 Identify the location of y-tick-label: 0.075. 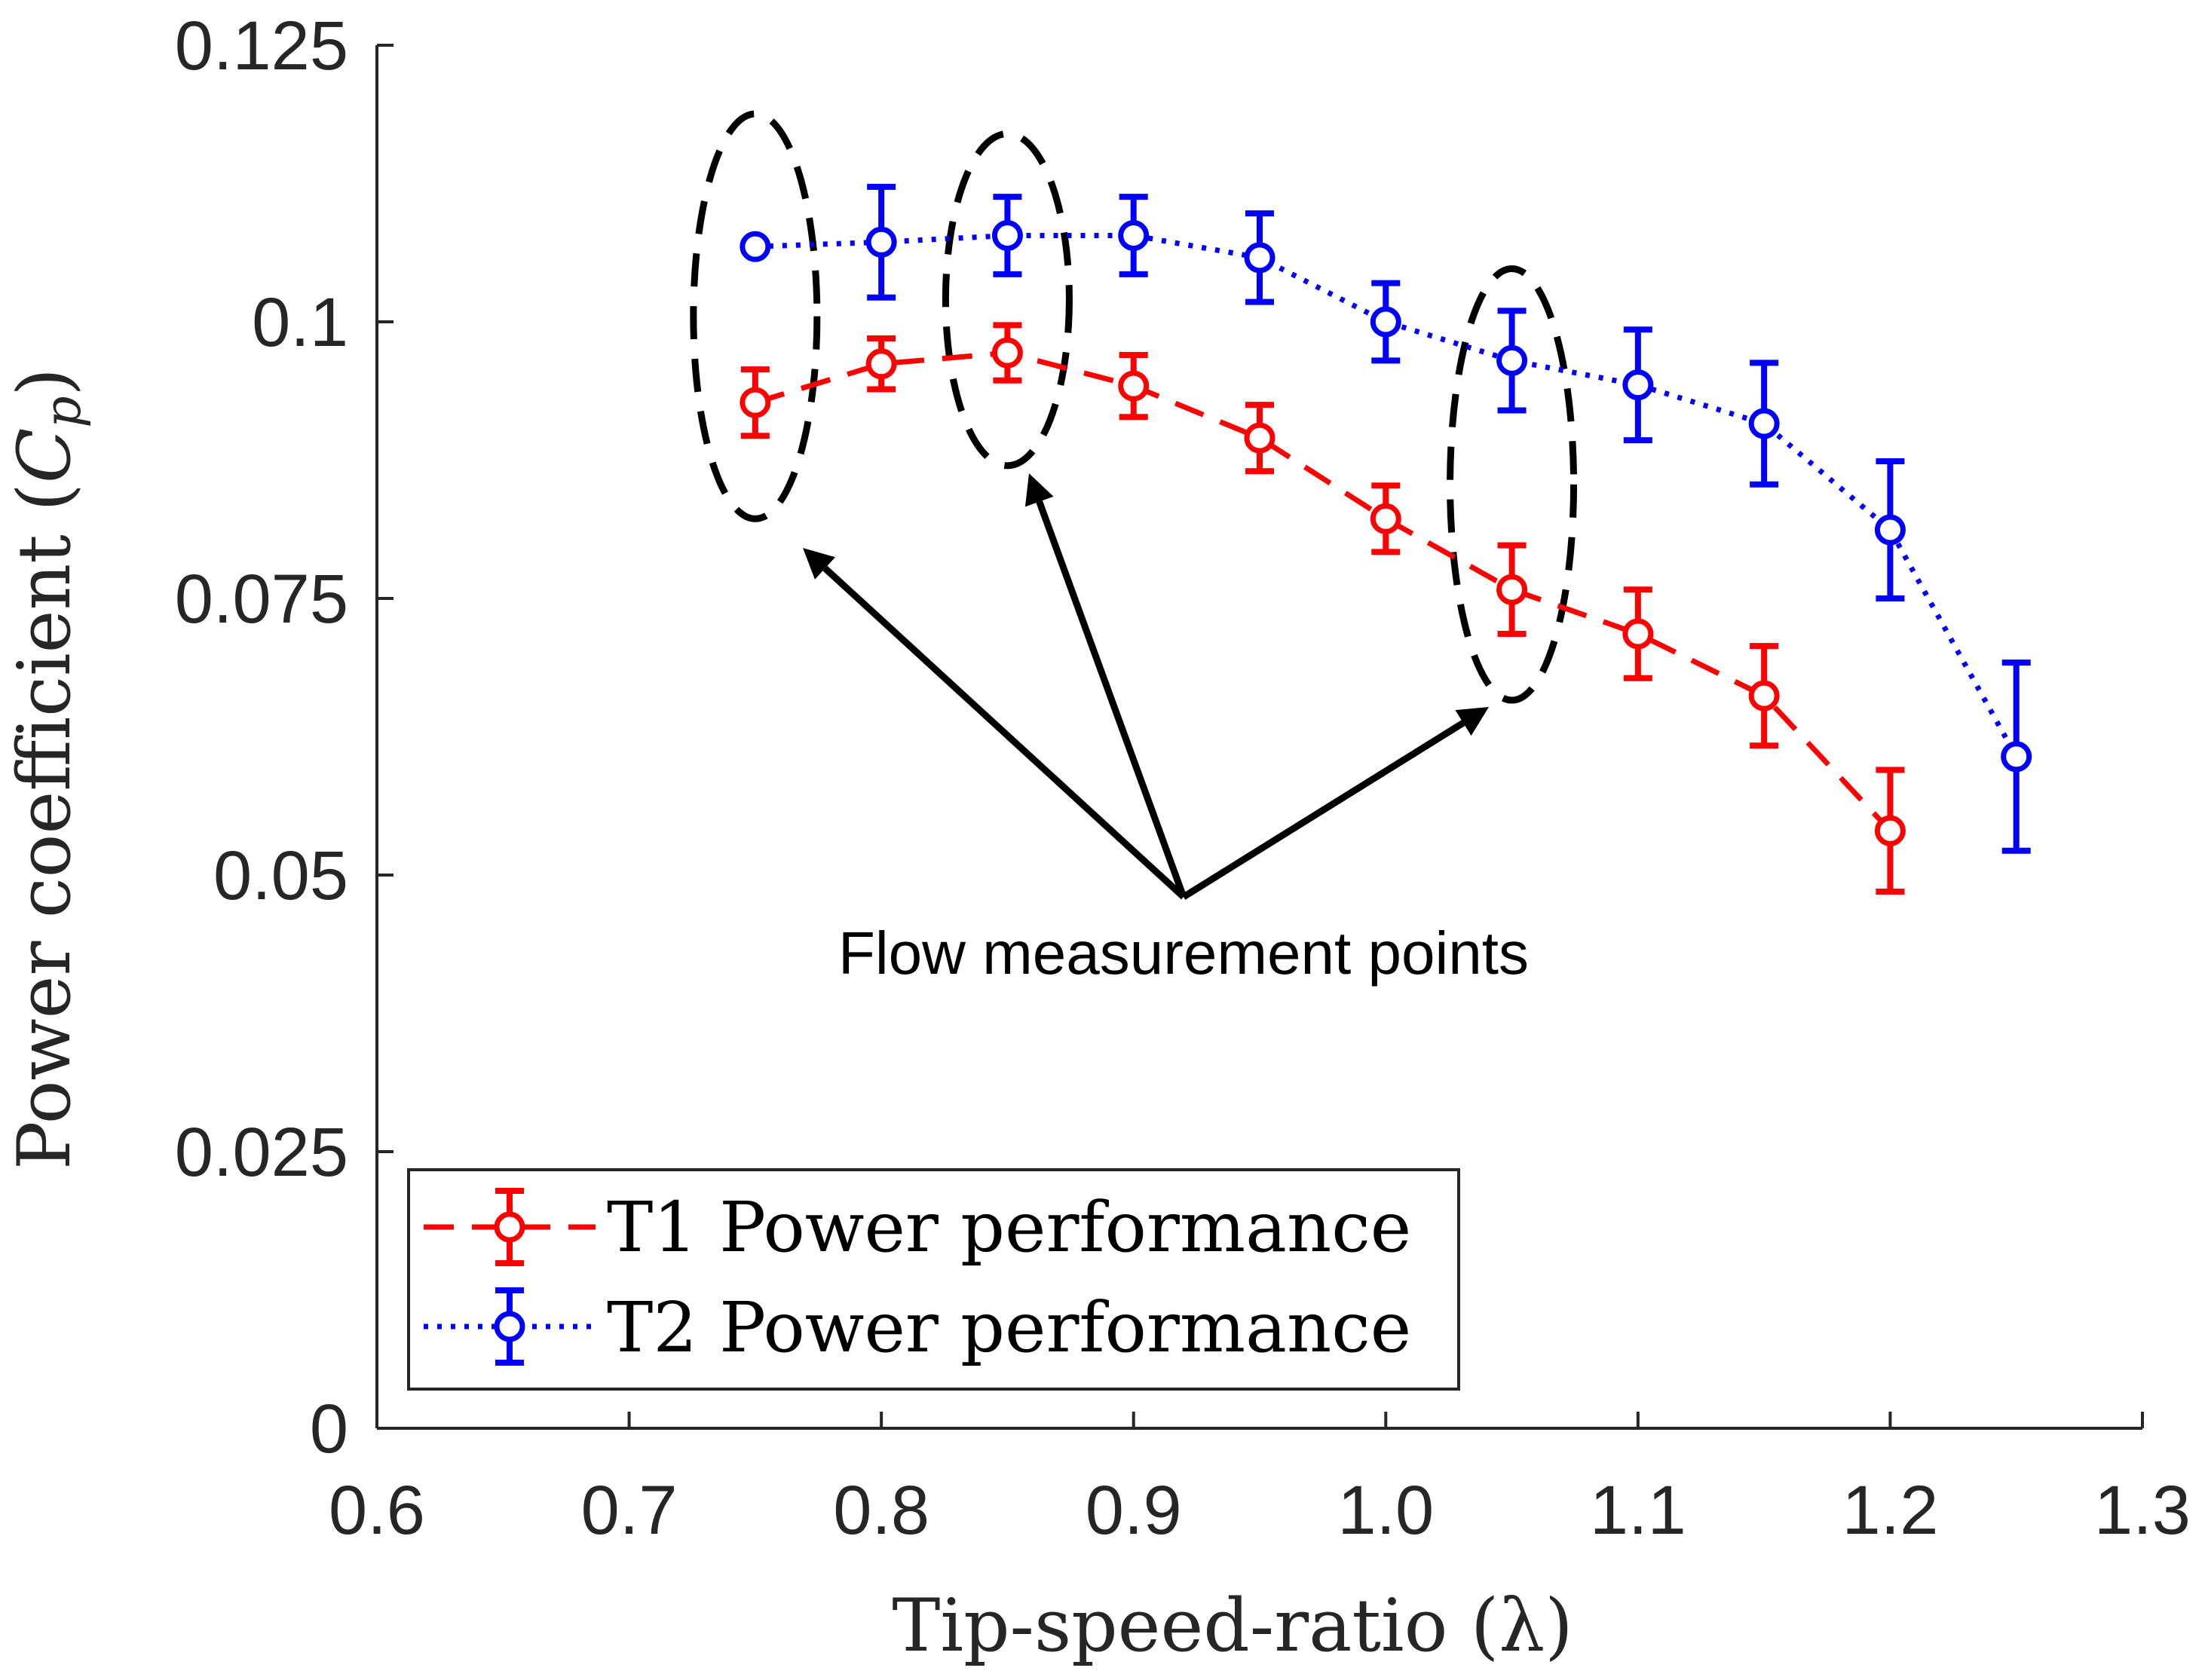
(262, 599).